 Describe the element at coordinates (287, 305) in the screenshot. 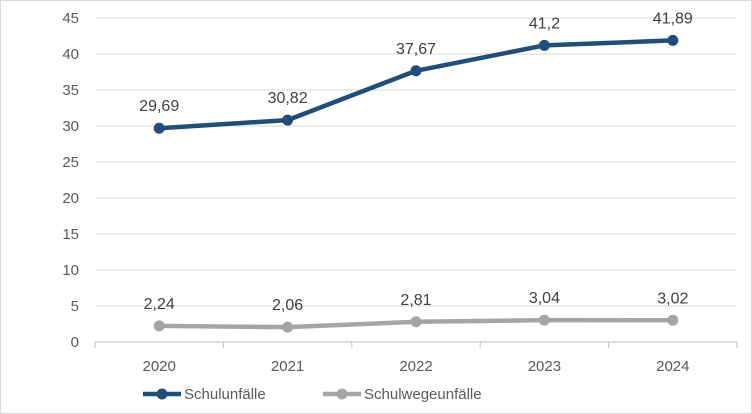

I see `data-label: 2,06` at that location.